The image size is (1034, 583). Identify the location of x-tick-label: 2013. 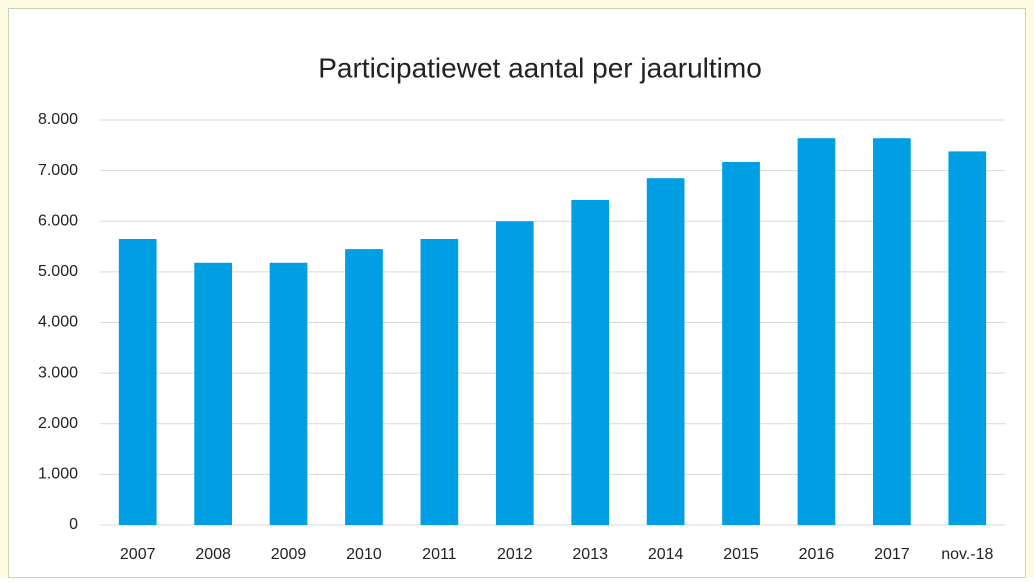
(590, 554).